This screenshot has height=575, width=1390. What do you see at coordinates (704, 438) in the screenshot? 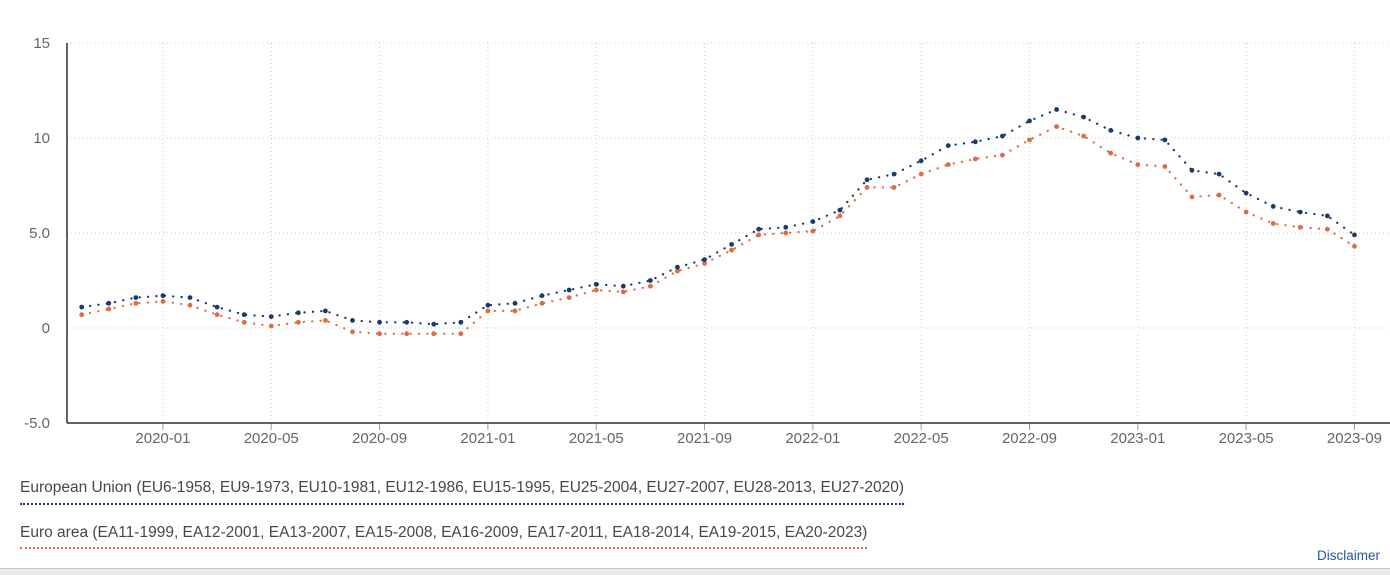
I see `svg-text: 2021-09` at bounding box center [704, 438].